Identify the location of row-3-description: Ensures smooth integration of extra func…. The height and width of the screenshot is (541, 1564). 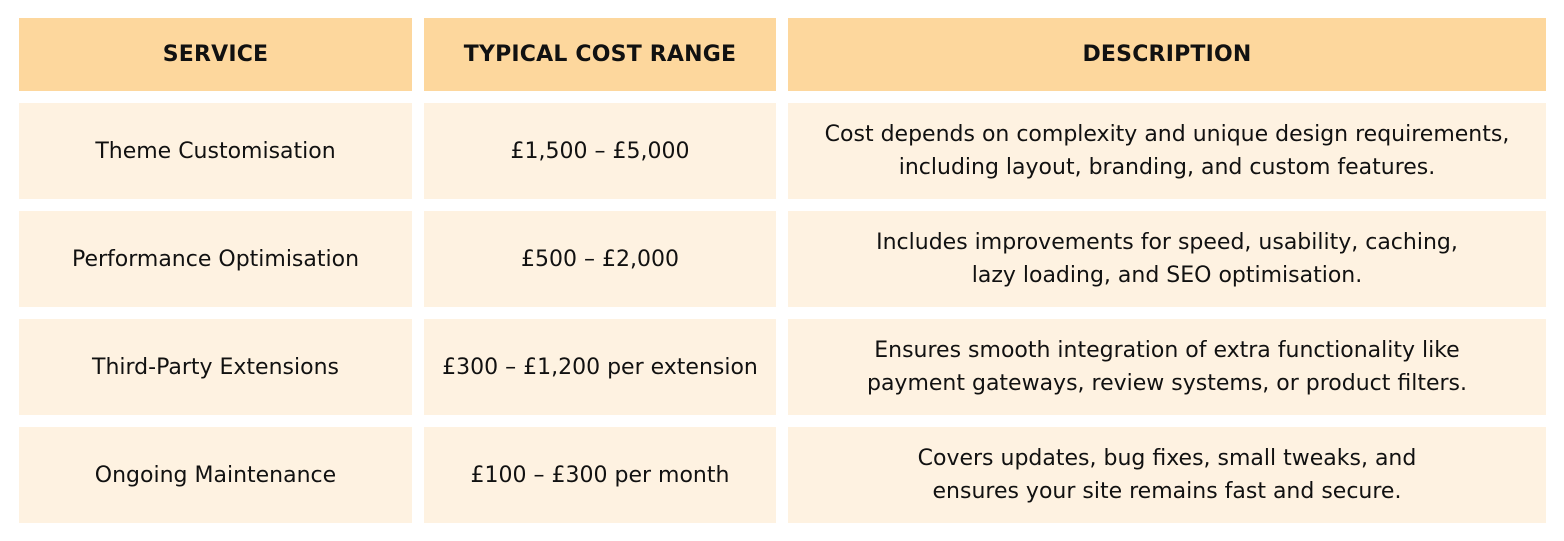
(1167, 367).